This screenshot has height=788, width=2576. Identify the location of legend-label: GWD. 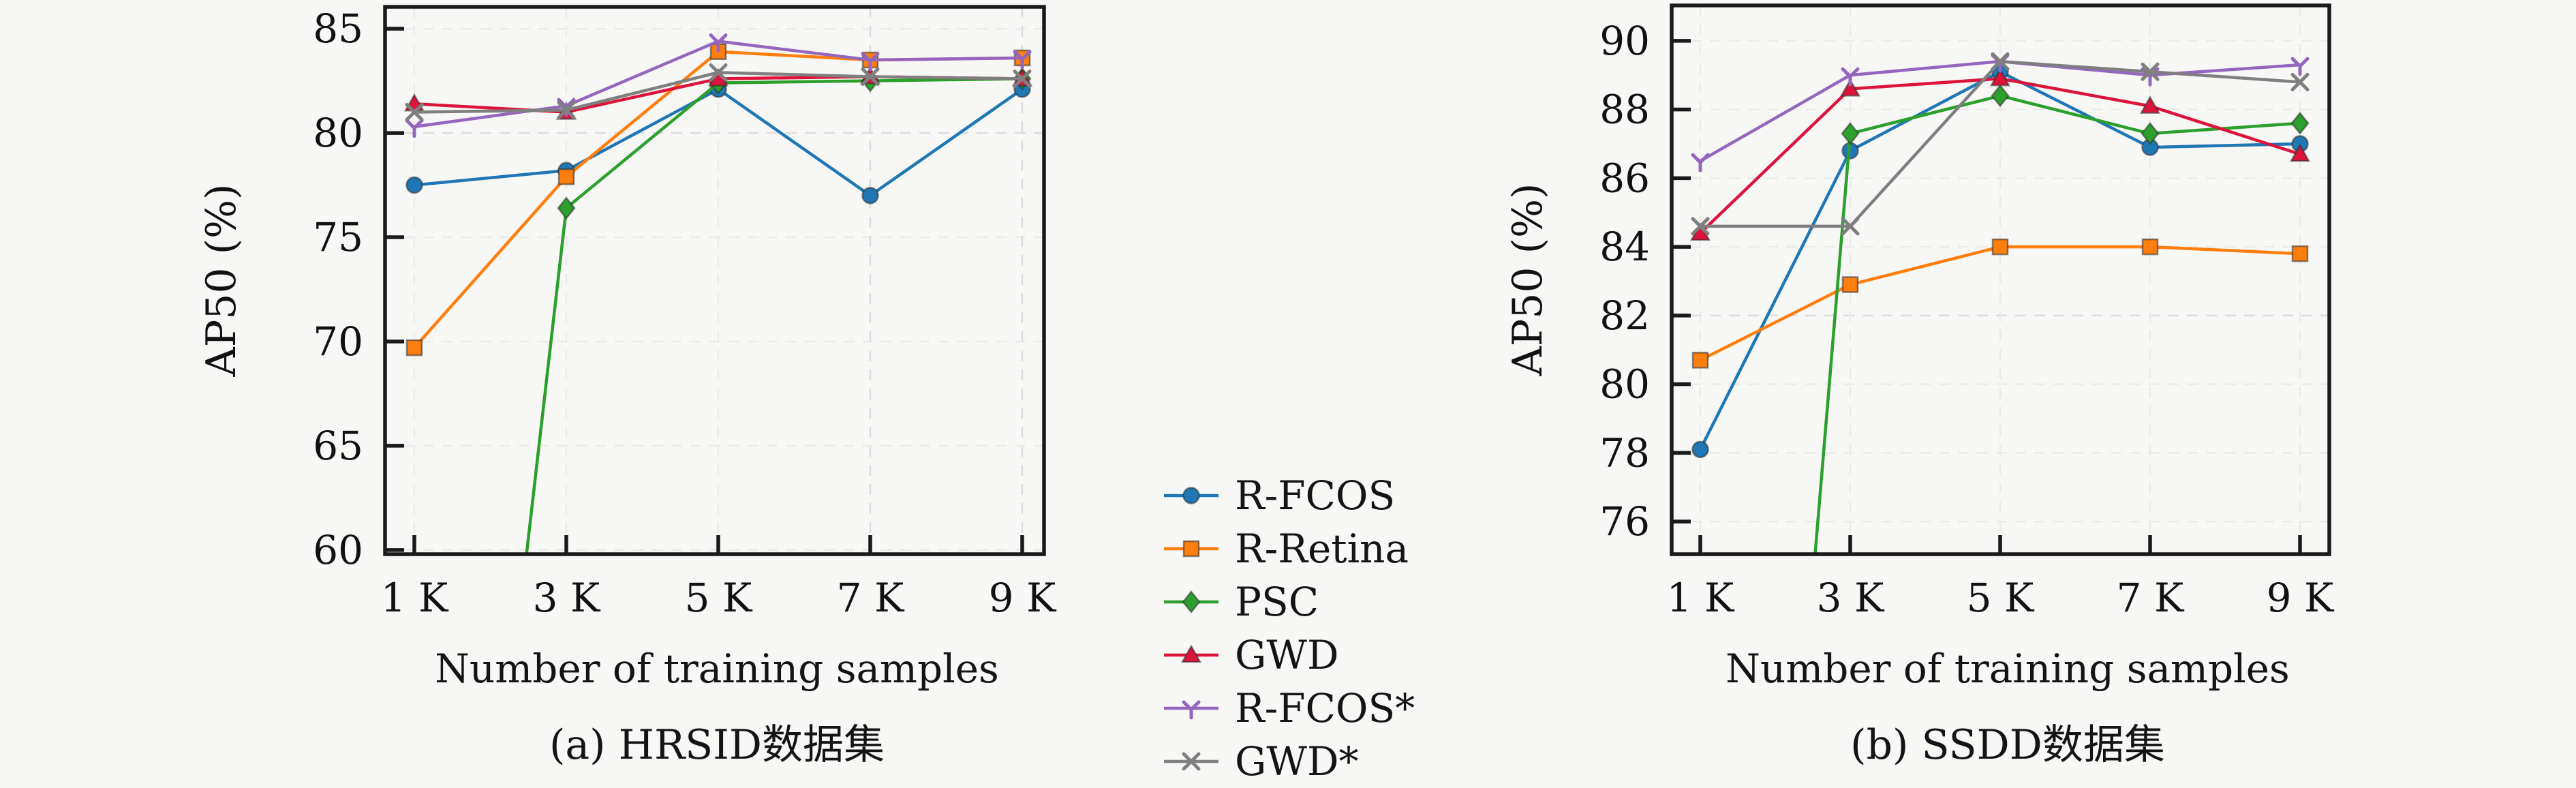
(1287, 655).